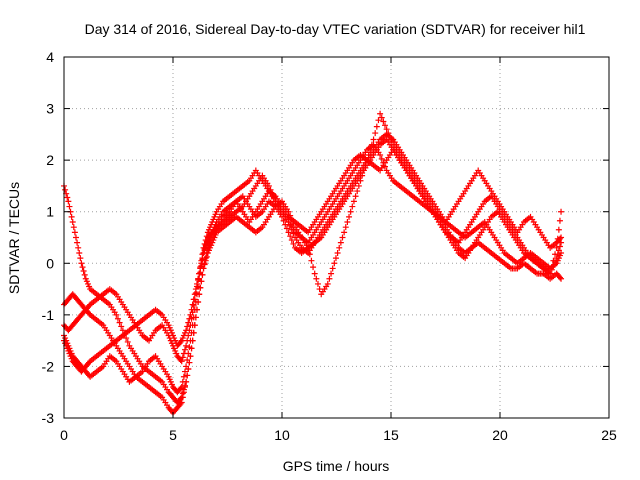 The width and height of the screenshot is (640, 480). What do you see at coordinates (48, 366) in the screenshot?
I see `y-tick-label: -2` at bounding box center [48, 366].